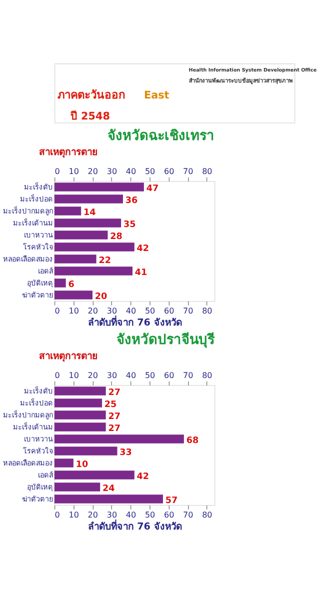 This screenshot has height=600, width=324. I want to click on data-label: 68, so click(192, 441).